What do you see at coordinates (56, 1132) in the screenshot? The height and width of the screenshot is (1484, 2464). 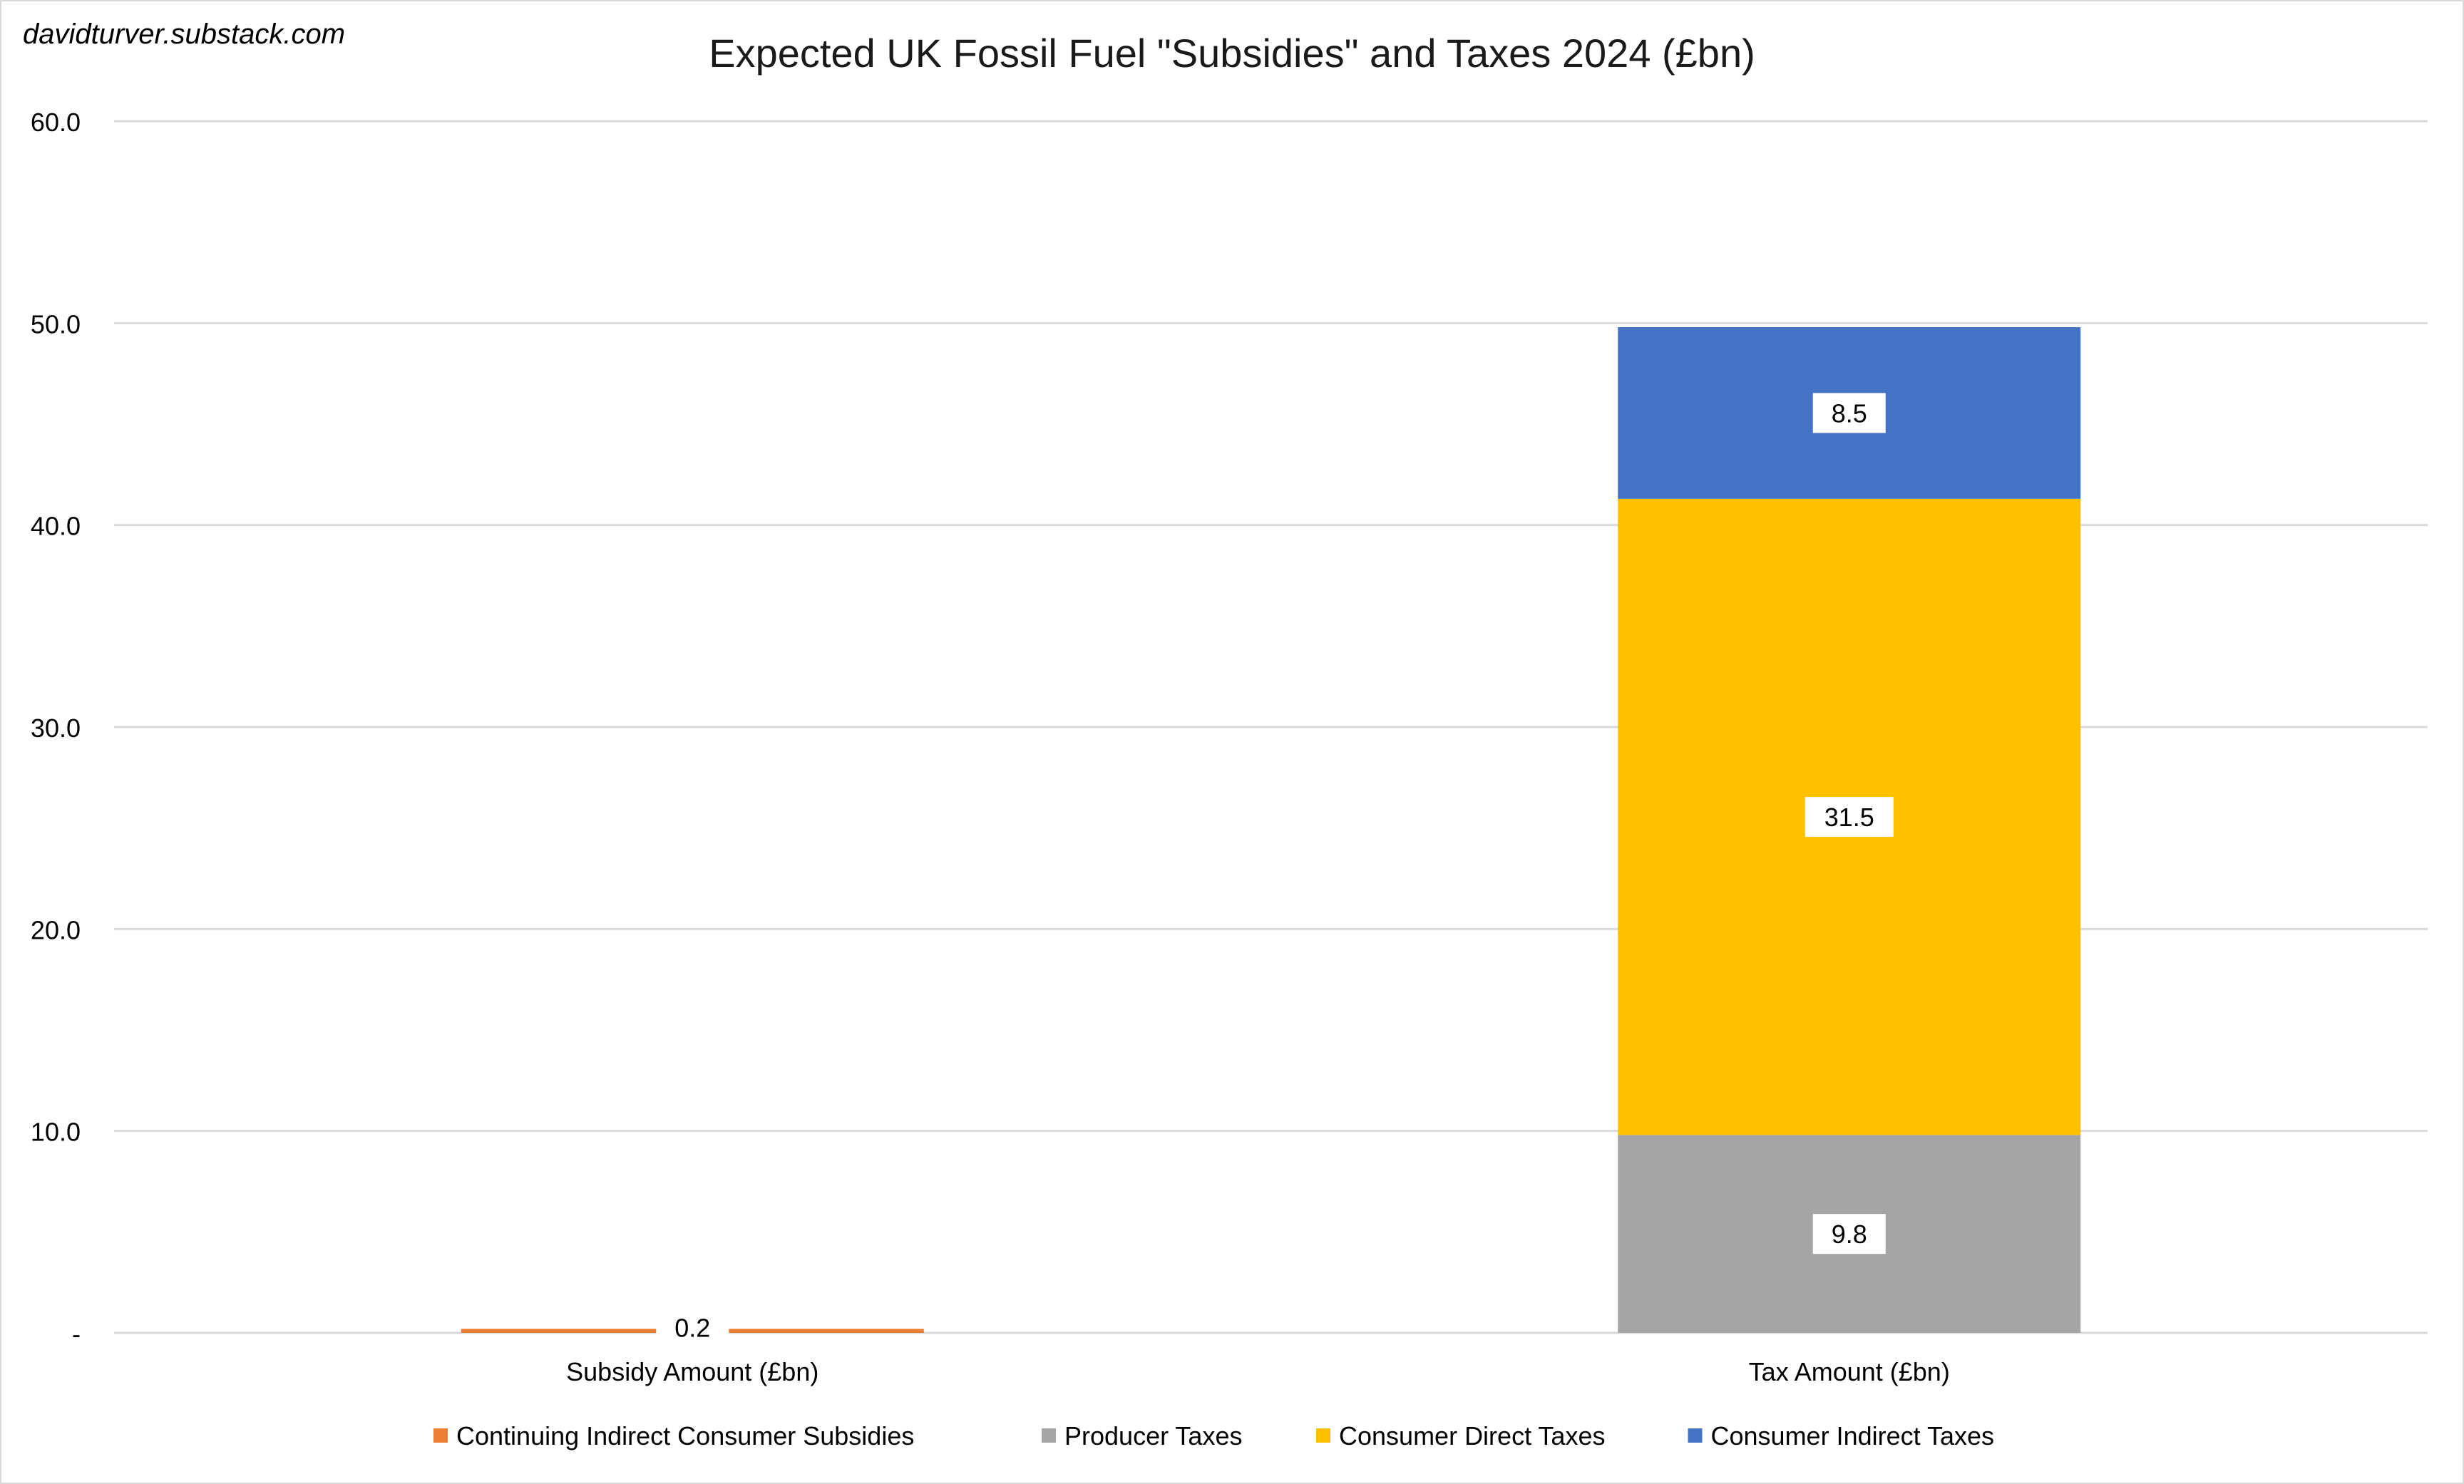 I see `y-tick-label: 10.0` at bounding box center [56, 1132].